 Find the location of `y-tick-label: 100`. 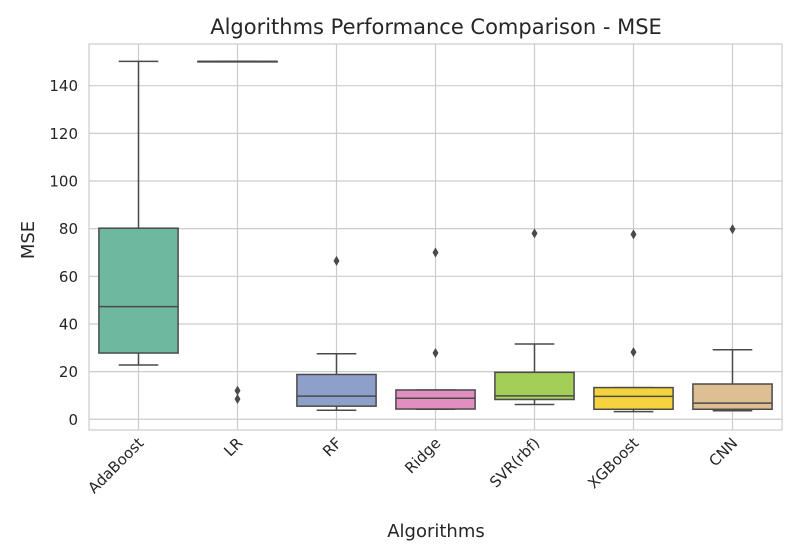

y-tick-label: 100 is located at coordinates (63, 182).